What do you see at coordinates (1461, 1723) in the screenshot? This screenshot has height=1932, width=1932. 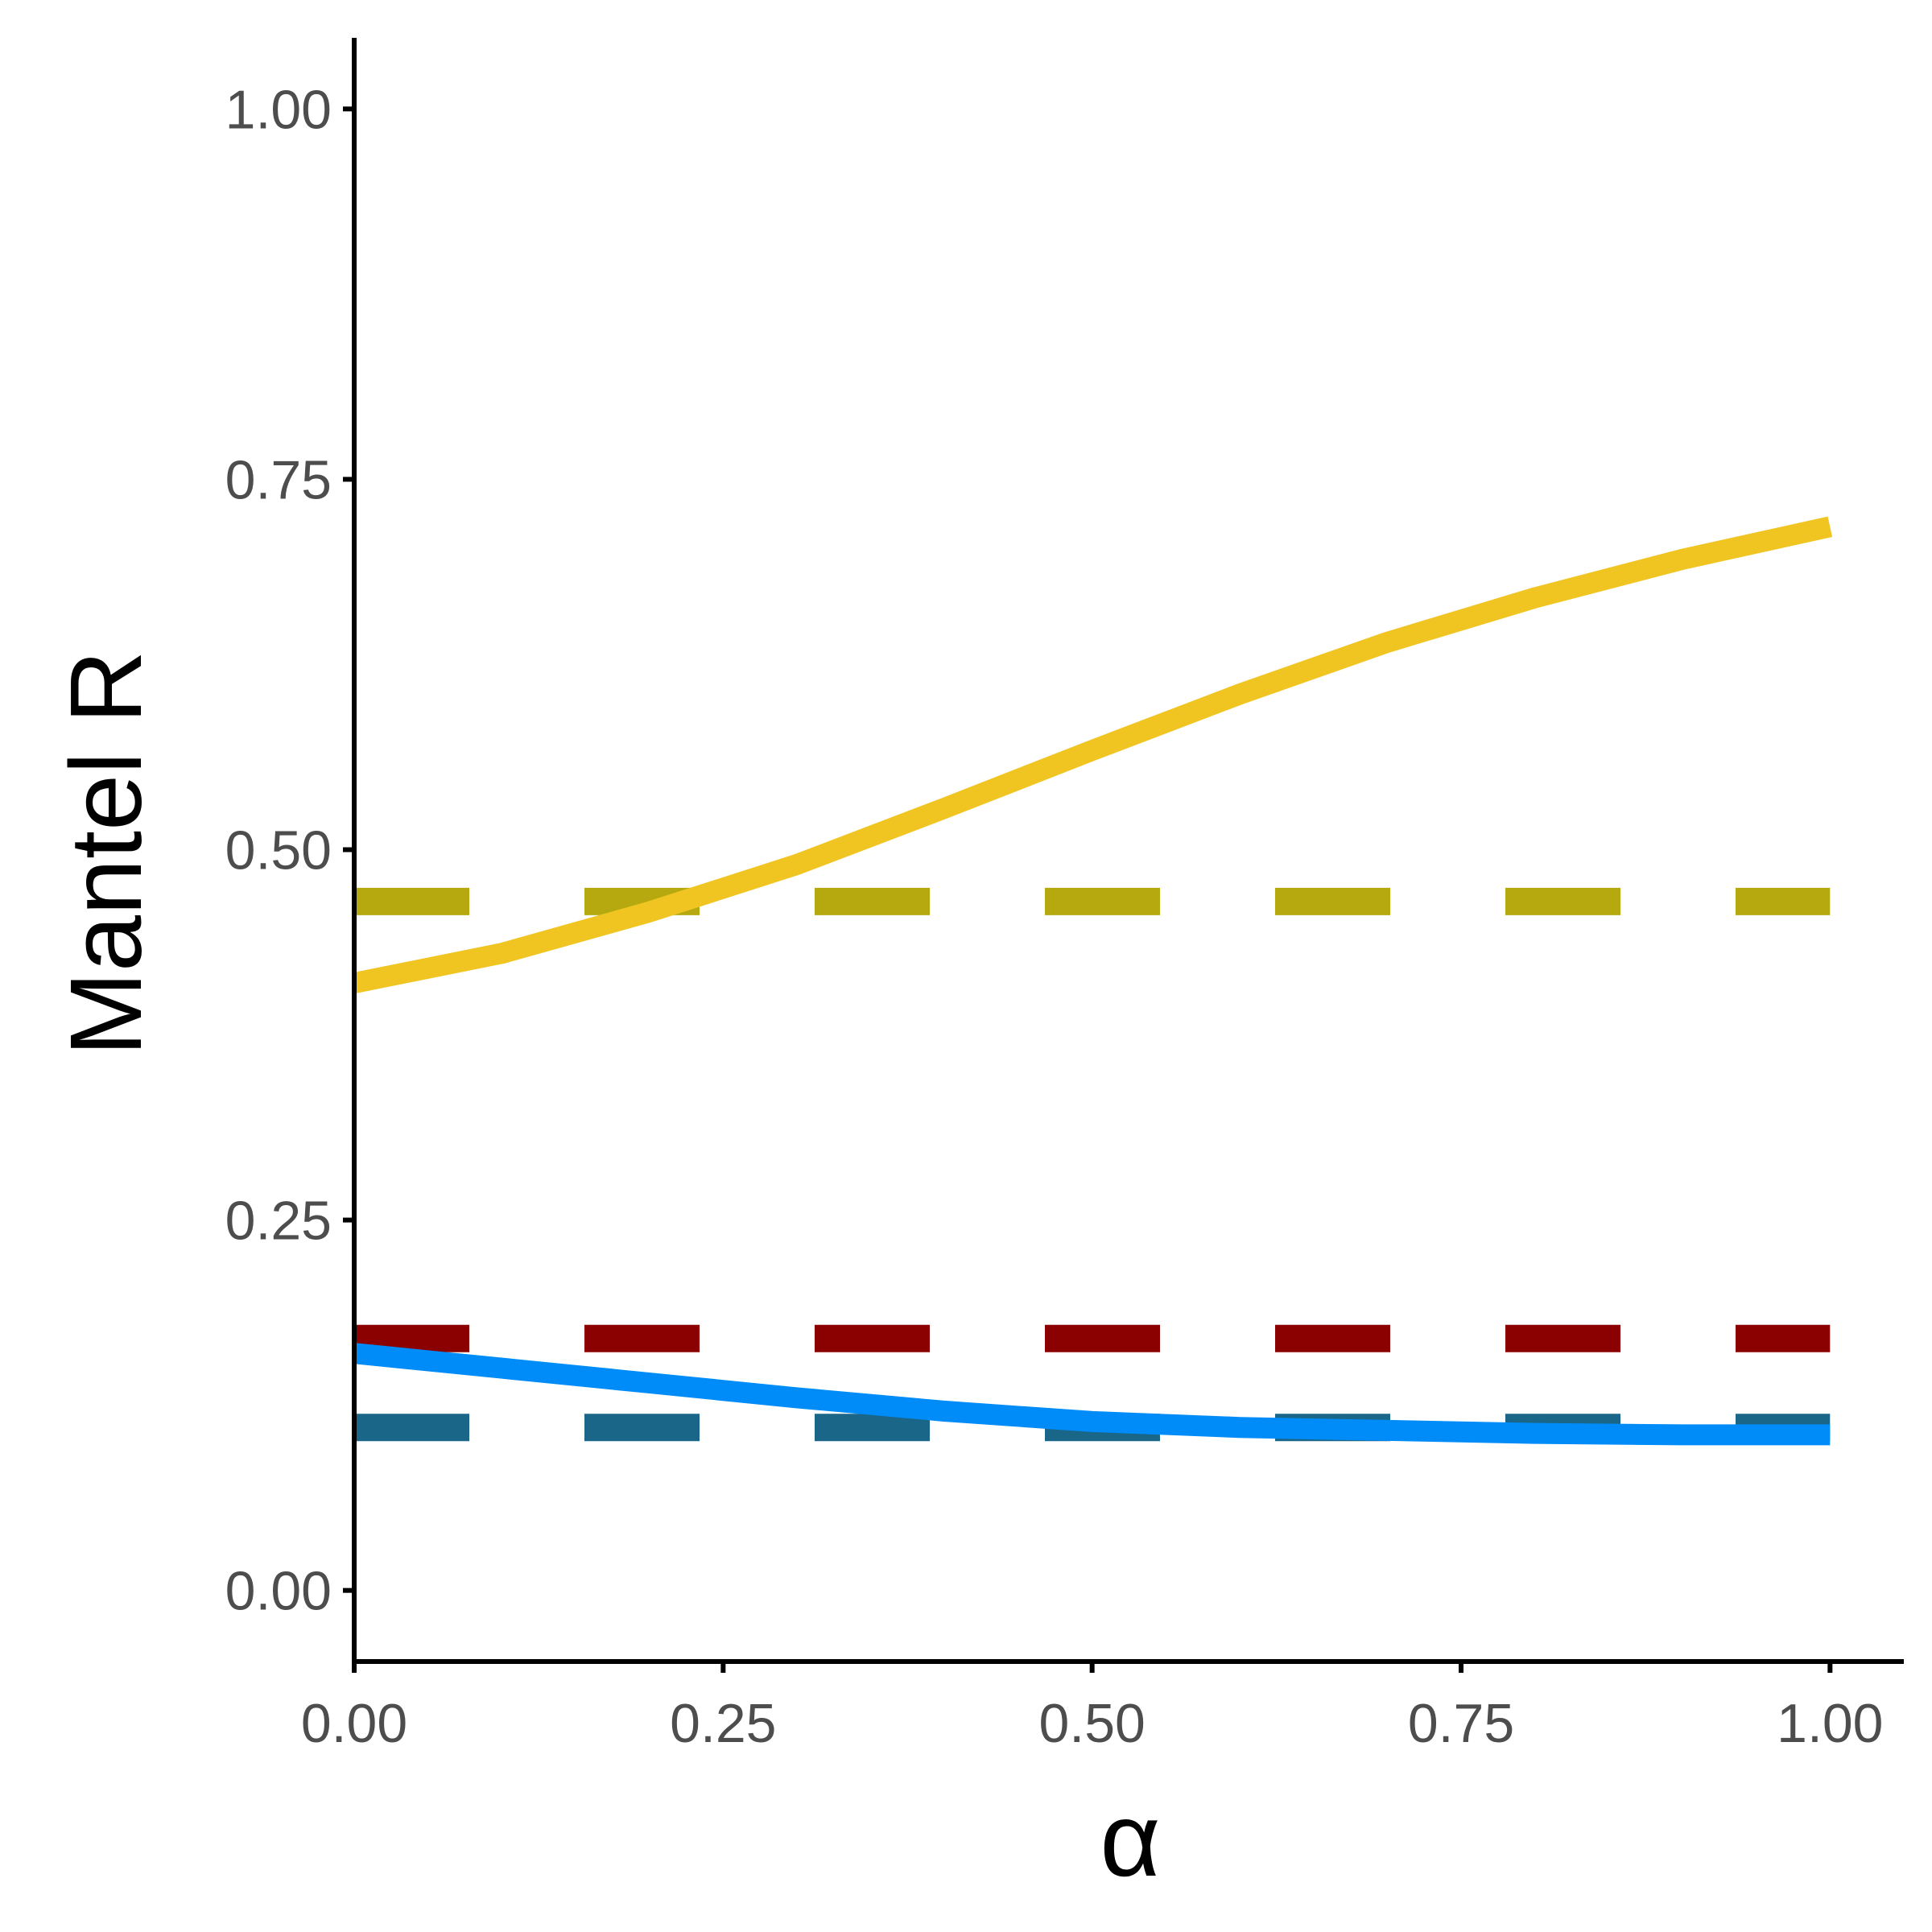 I see `x-tick-label: 0.75` at bounding box center [1461, 1723].